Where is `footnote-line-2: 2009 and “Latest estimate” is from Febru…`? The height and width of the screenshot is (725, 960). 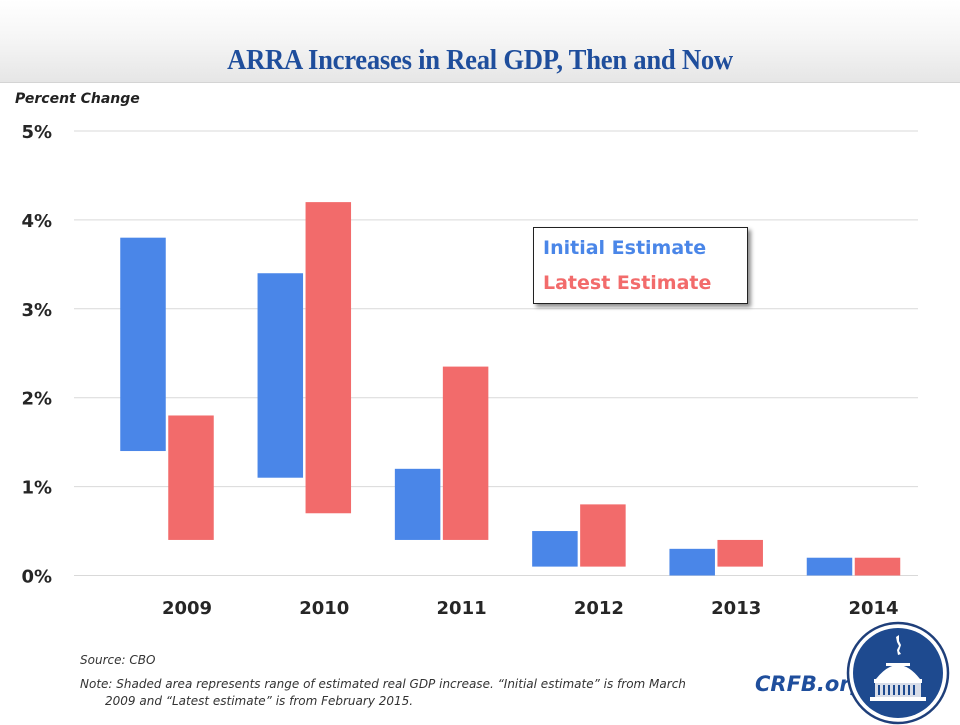 footnote-line-2: 2009 and “Latest estimate” is from Febru… is located at coordinates (259, 701).